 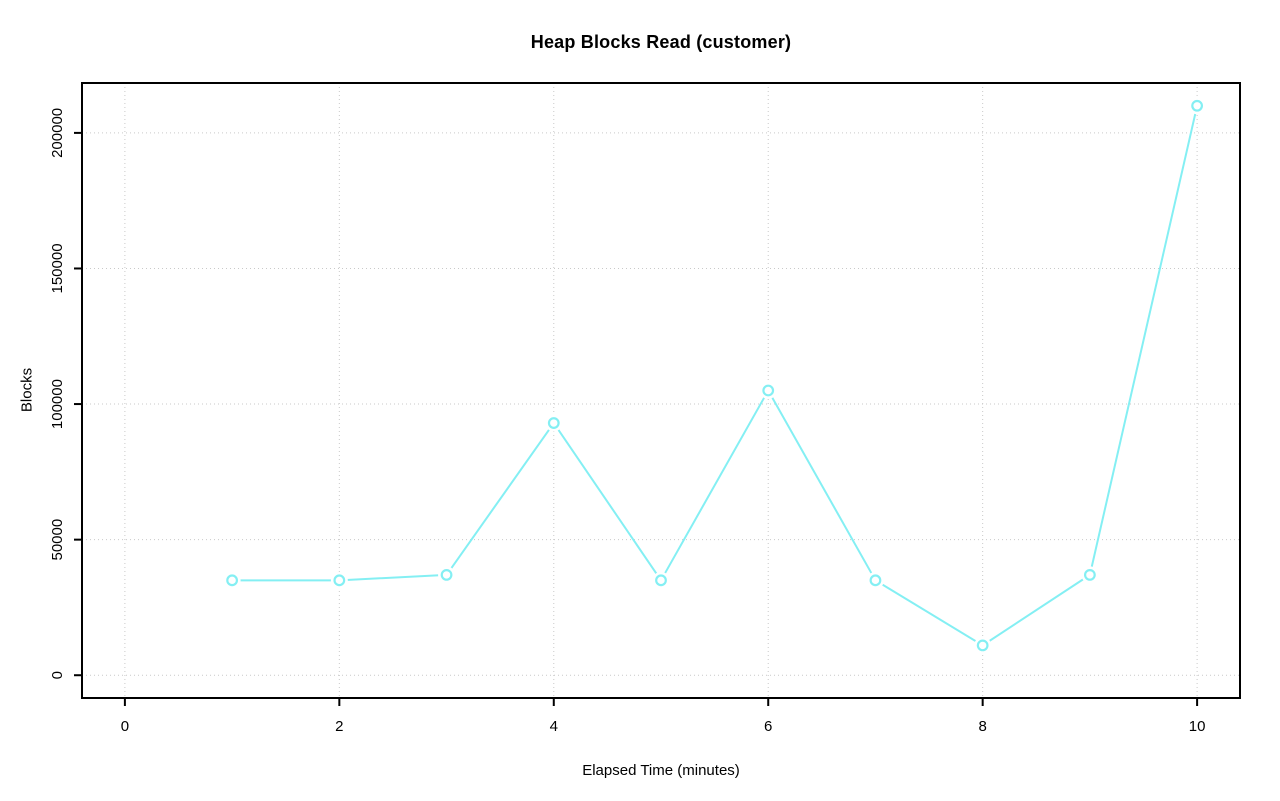 I want to click on y-tick-label: 200000, so click(x=57, y=133).